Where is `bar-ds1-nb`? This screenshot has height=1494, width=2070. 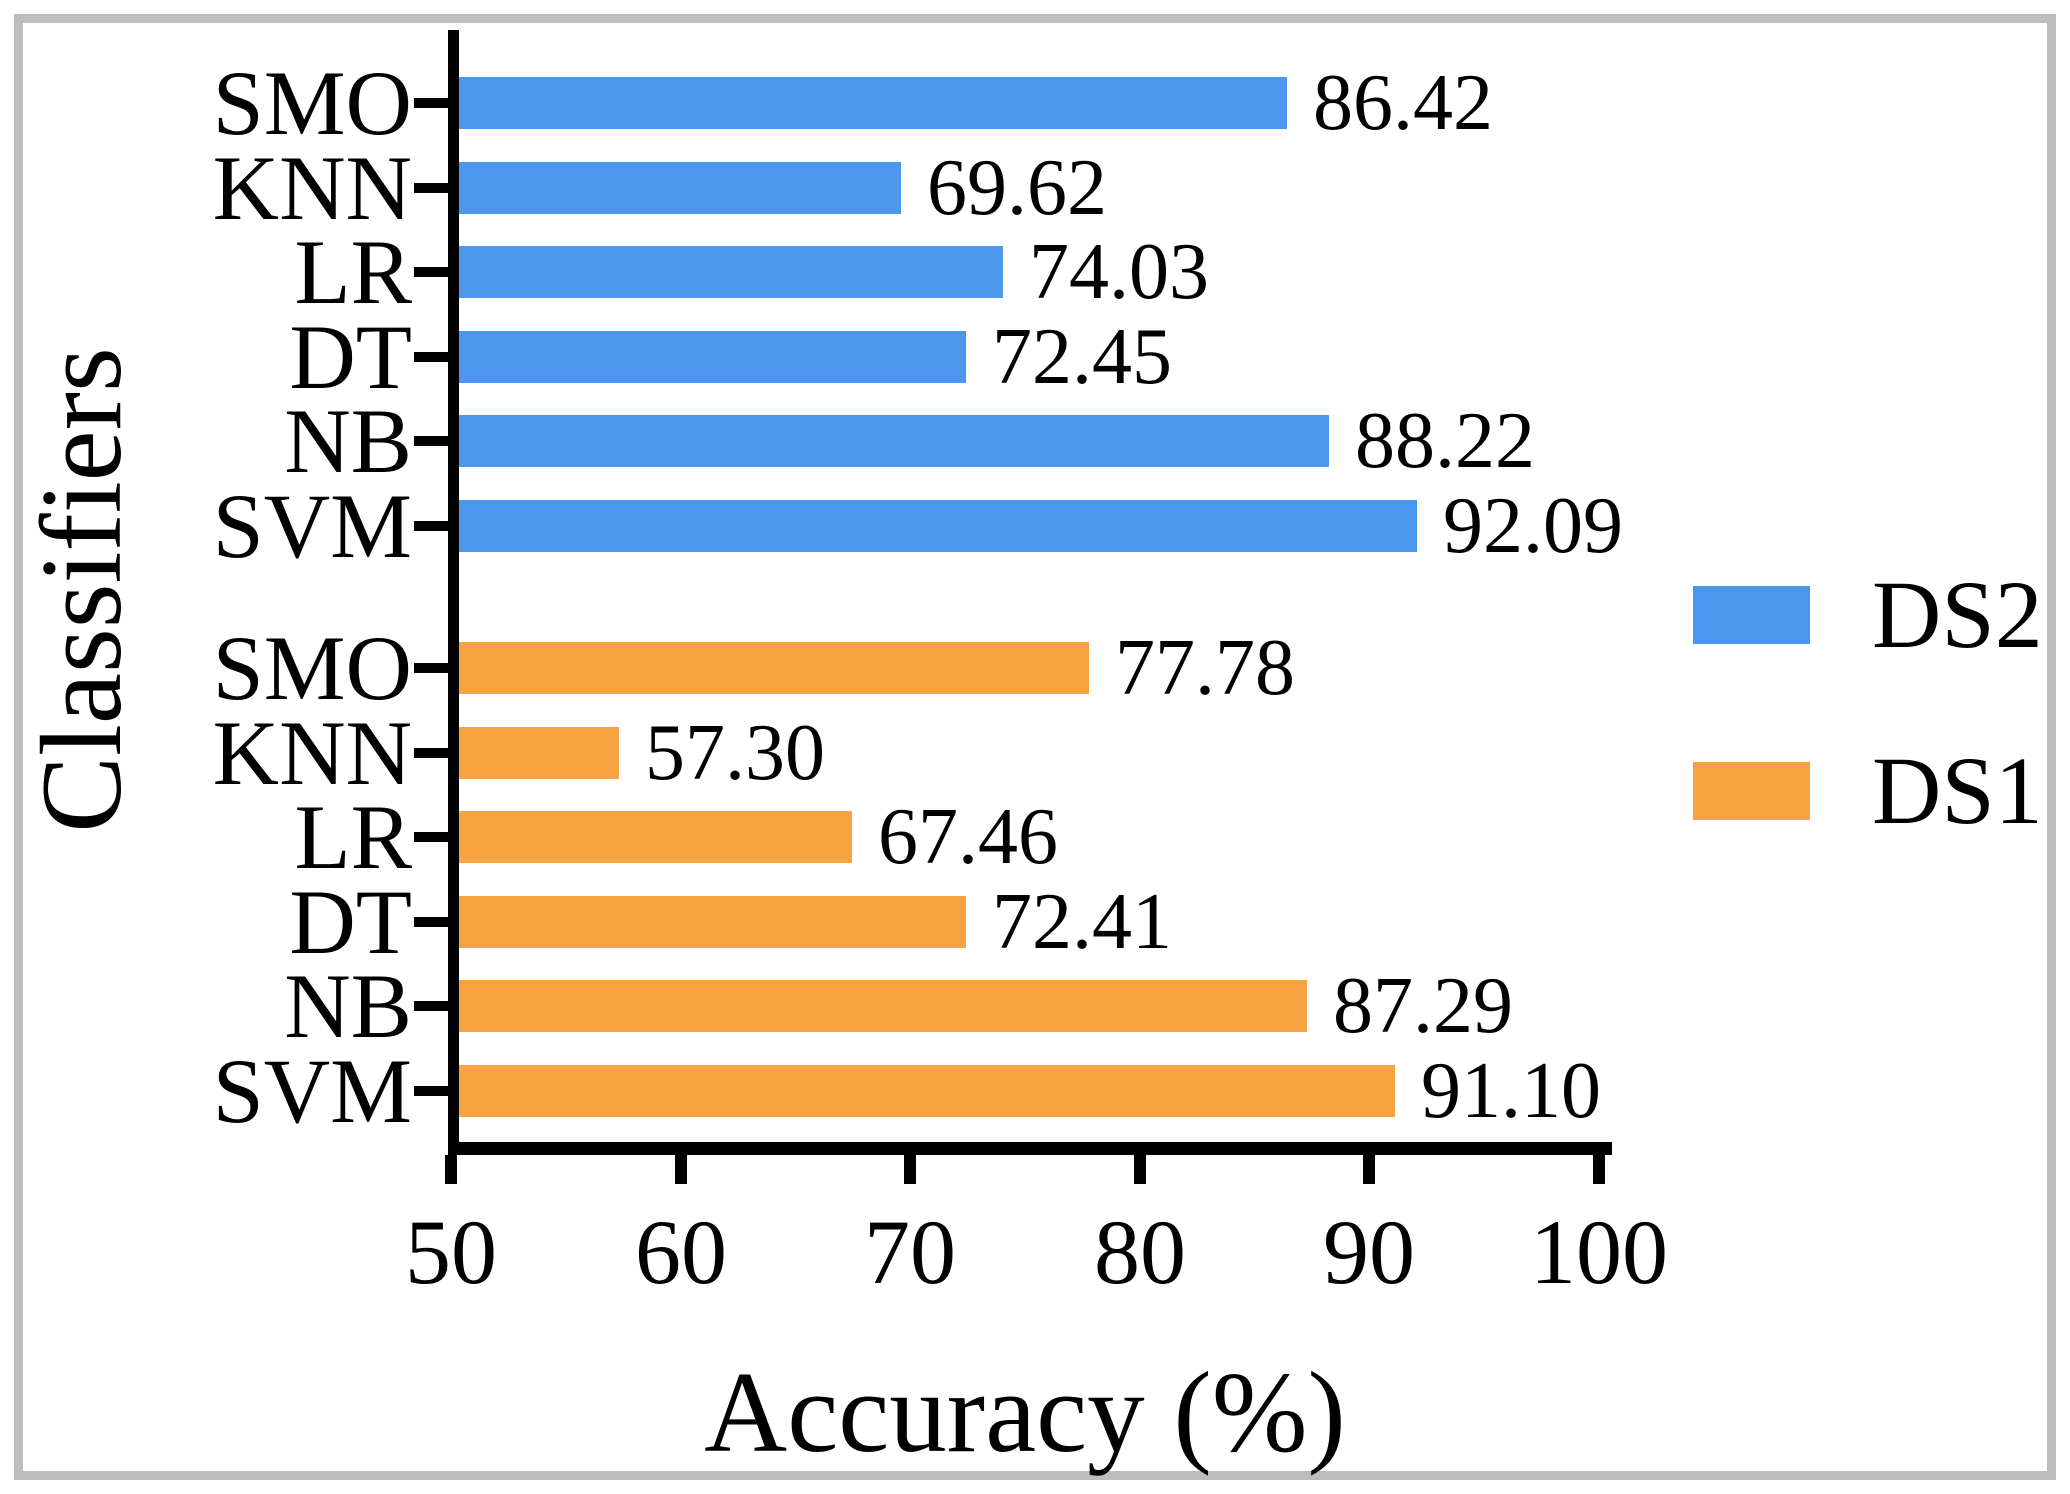 bar-ds1-nb is located at coordinates (879, 1006).